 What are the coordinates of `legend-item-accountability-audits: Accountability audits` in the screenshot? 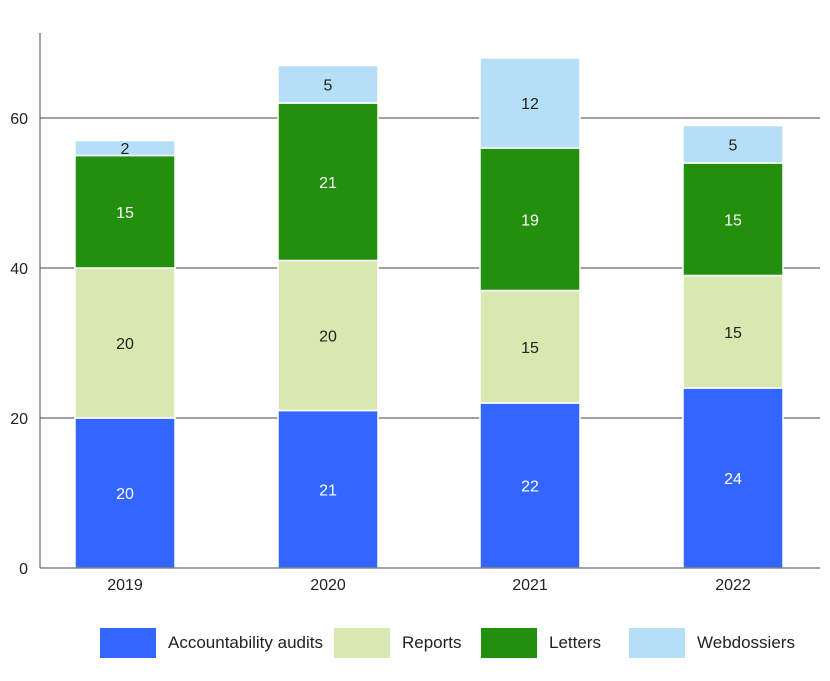 It's located at (211, 643).